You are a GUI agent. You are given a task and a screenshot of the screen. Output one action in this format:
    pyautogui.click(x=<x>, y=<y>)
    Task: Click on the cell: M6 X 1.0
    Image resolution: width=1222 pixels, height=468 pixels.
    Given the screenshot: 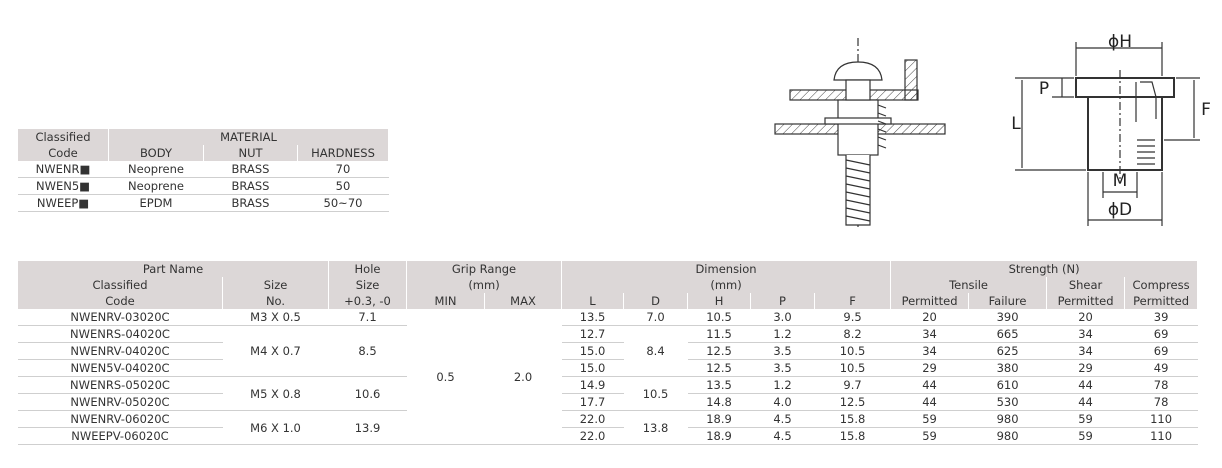 What is the action you would take?
    pyautogui.click(x=275, y=427)
    